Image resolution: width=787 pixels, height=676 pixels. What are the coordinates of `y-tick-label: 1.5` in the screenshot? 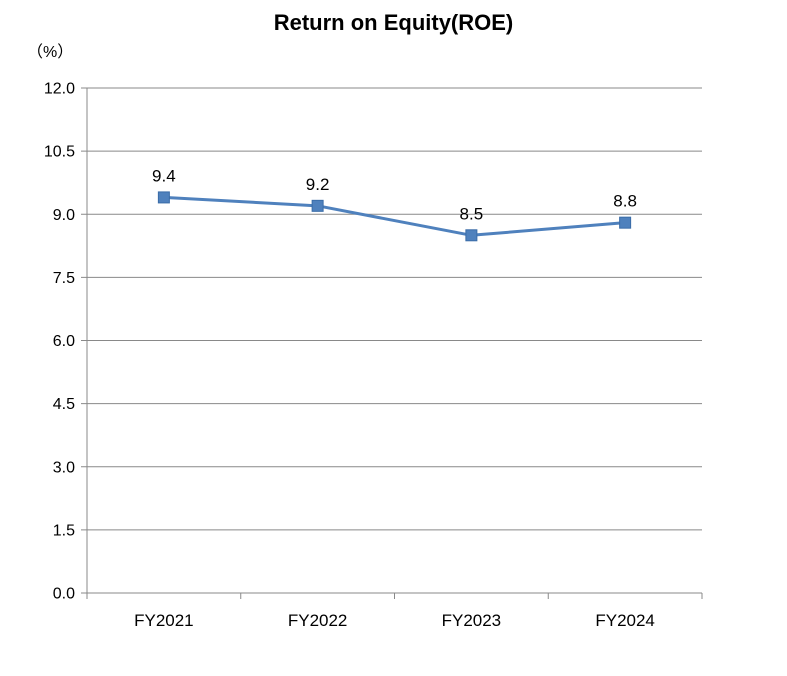 It's located at (64, 530).